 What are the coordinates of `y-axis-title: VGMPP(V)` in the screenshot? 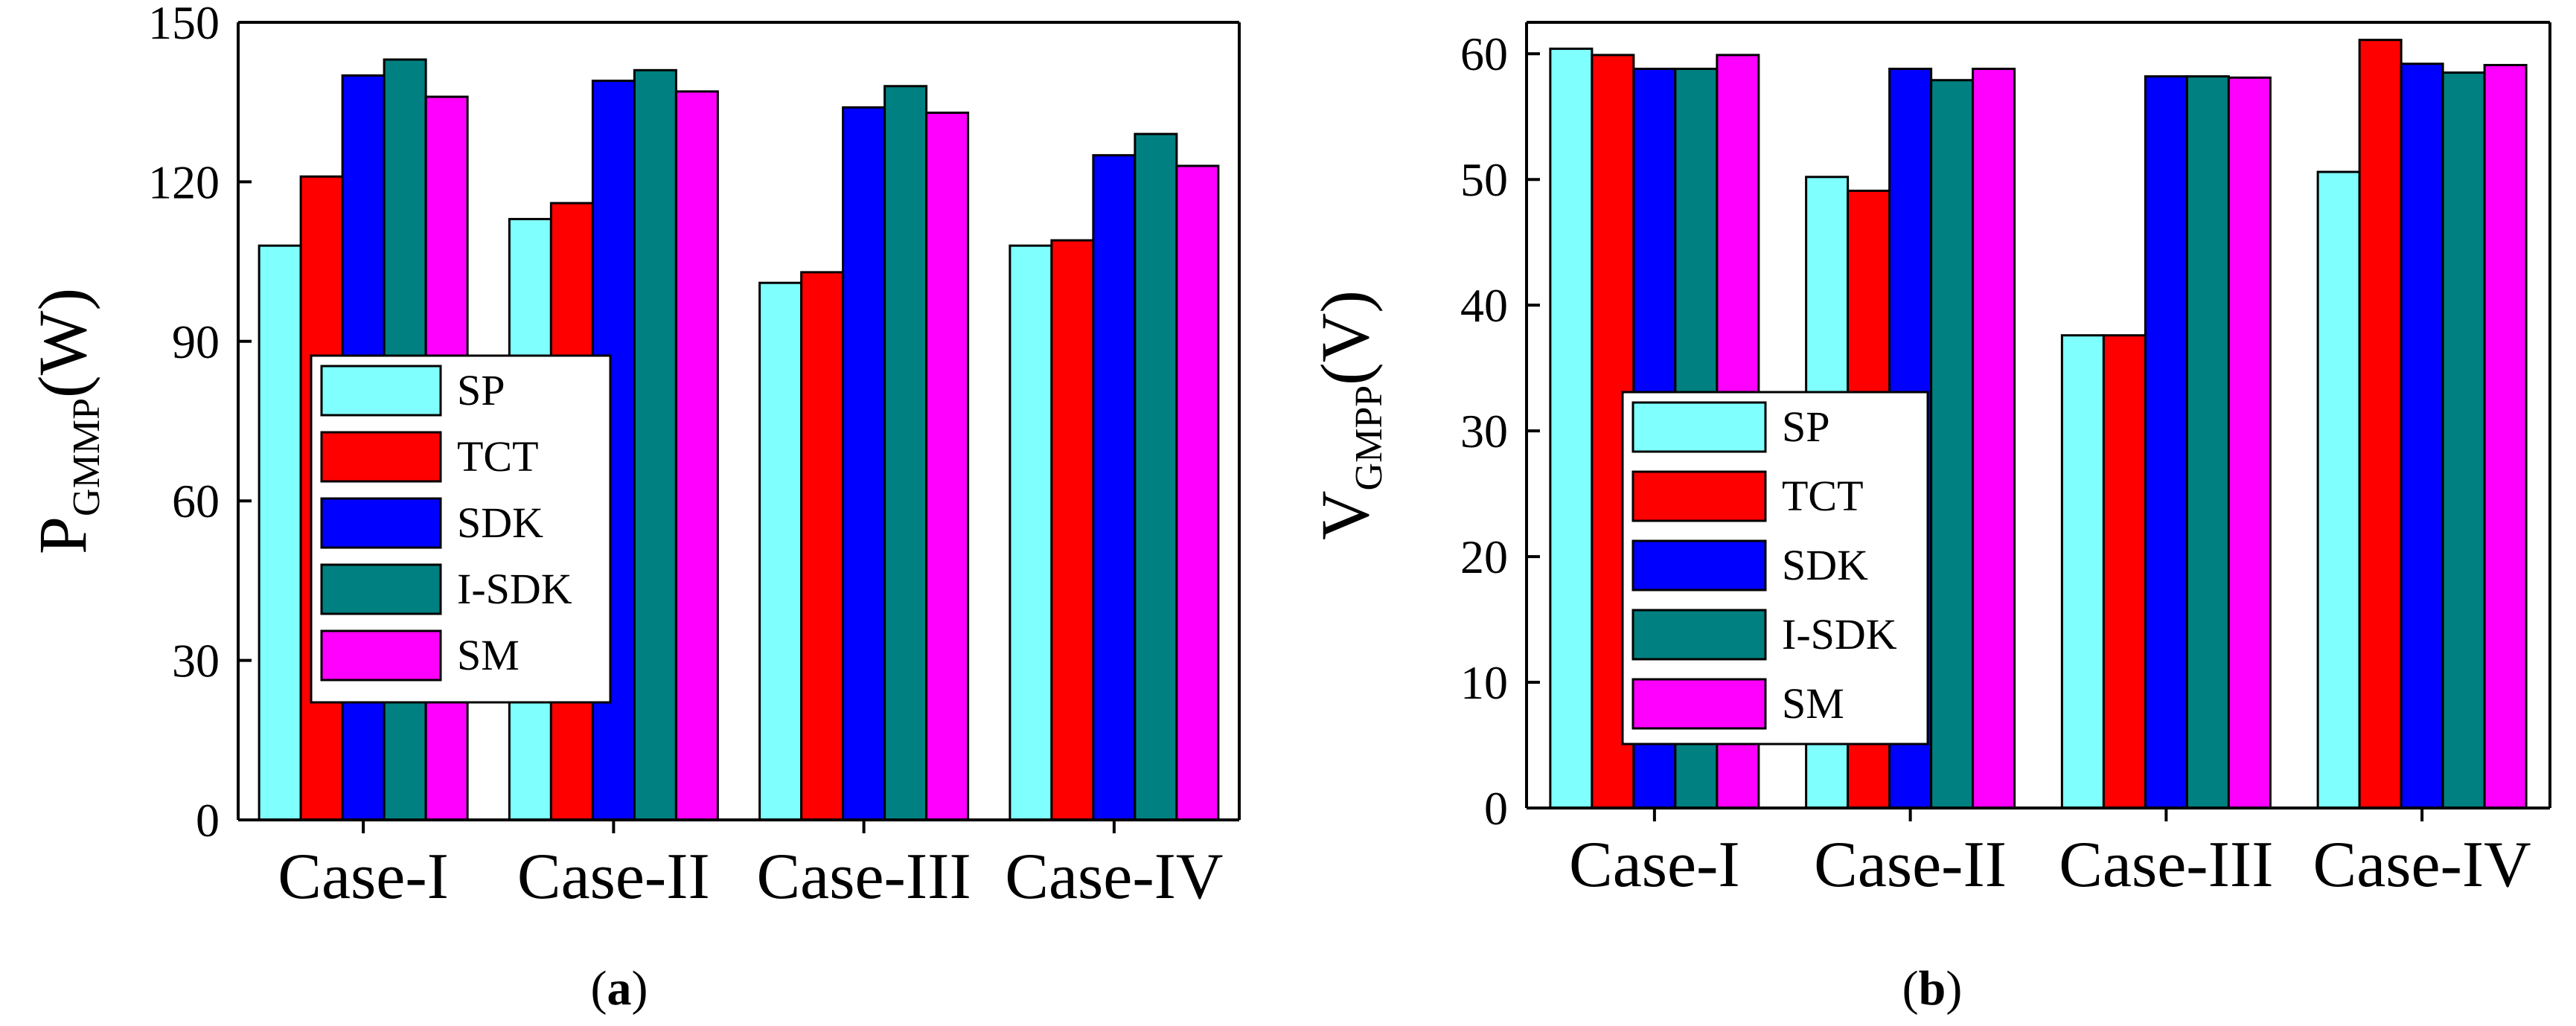 It's located at (1348, 415).